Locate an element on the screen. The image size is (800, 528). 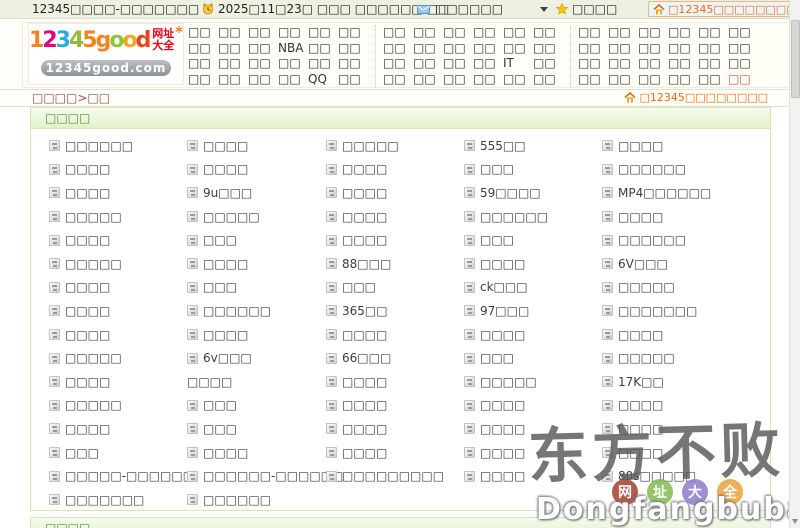
scrollbar-thumb is located at coordinates (795, 59).